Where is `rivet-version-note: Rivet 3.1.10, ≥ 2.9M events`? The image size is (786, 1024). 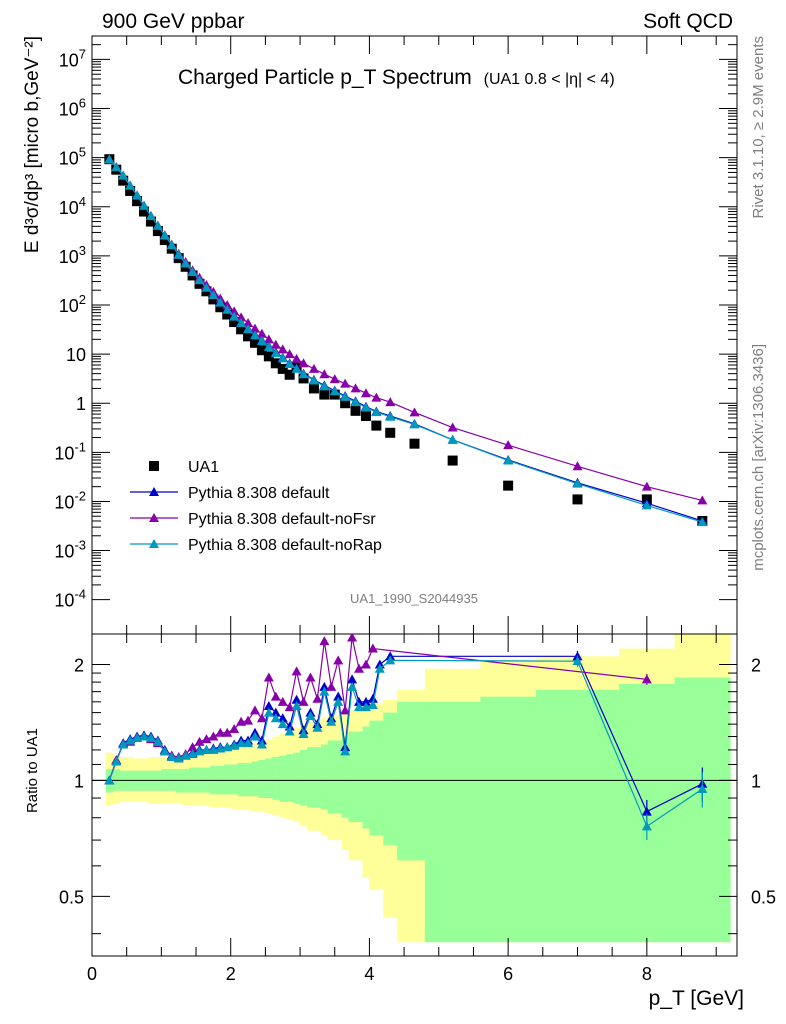
rivet-version-note: Rivet 3.1.10, ≥ 2.9M events is located at coordinates (758, 127).